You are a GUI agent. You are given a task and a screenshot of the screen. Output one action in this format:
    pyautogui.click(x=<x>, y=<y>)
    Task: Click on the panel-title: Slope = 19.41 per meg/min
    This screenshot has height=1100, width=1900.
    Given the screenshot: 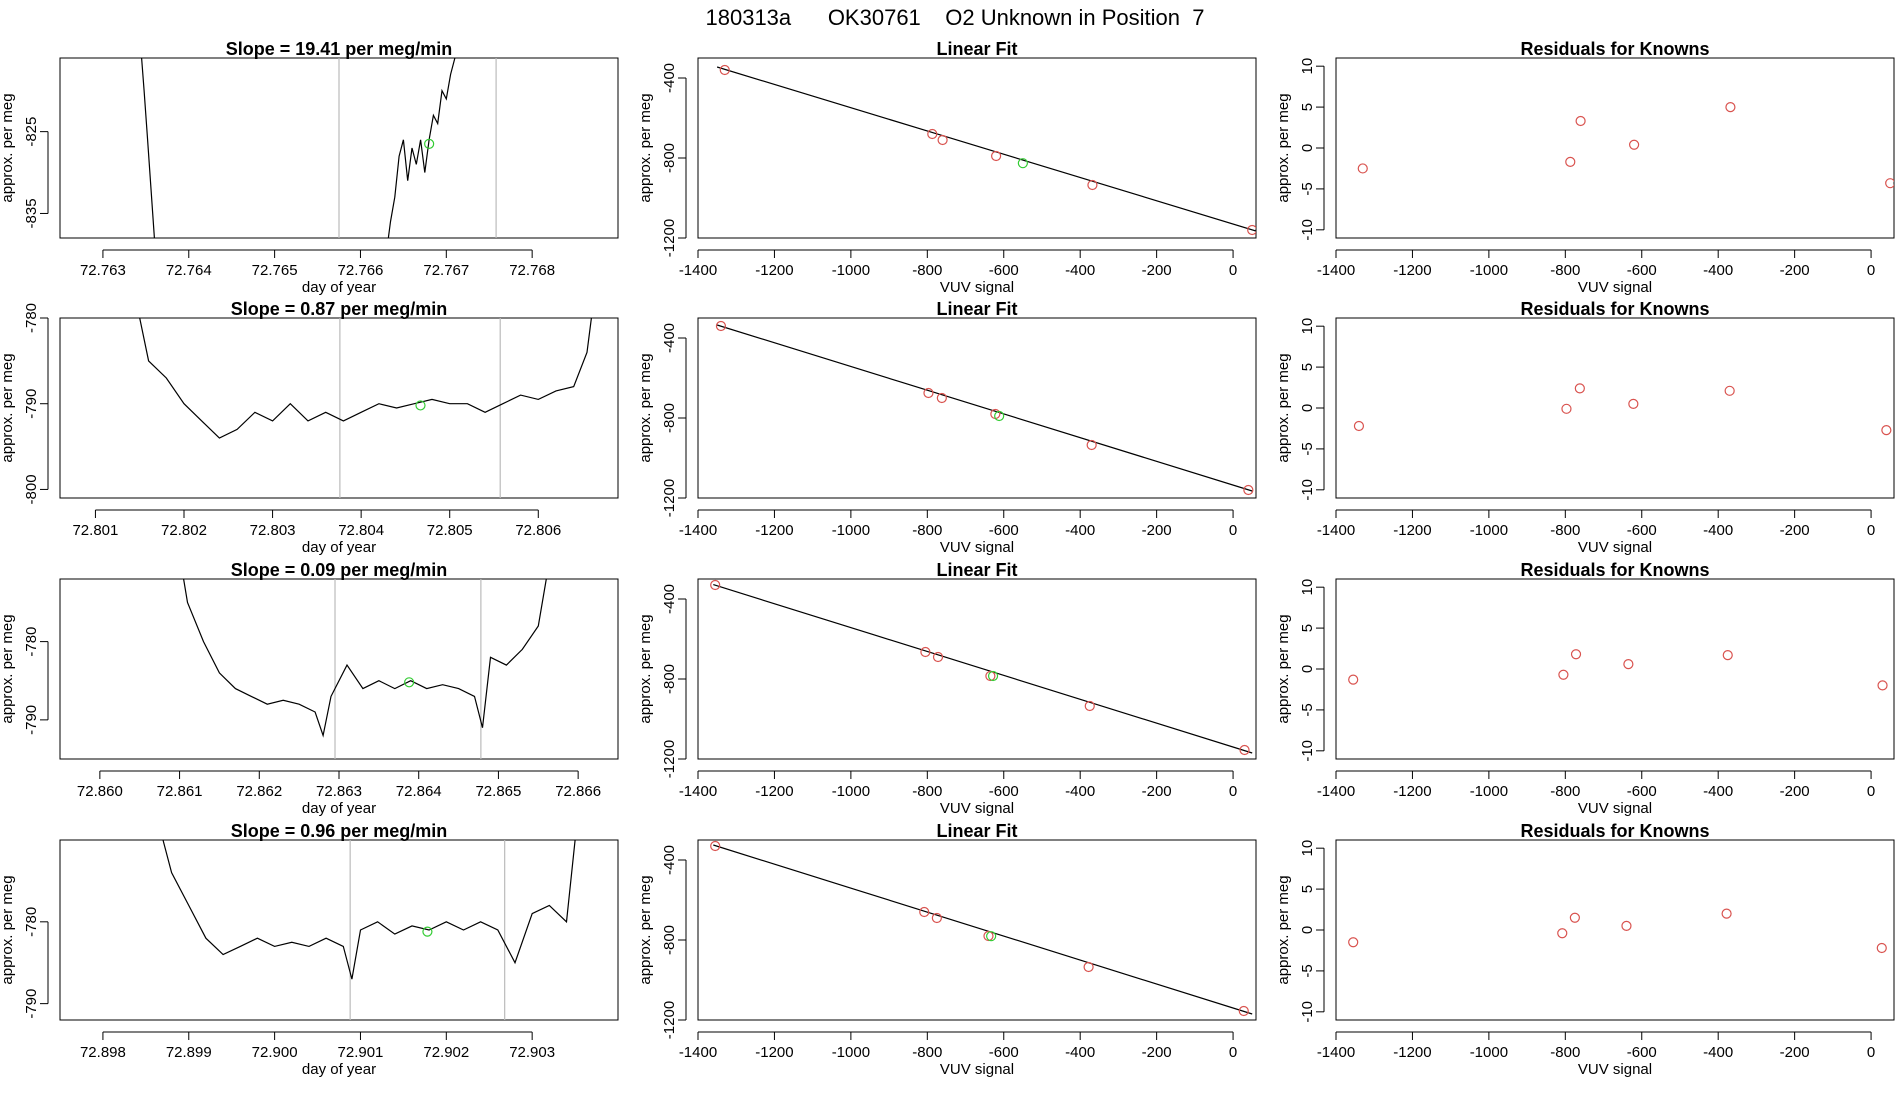 What is the action you would take?
    pyautogui.click(x=339, y=49)
    